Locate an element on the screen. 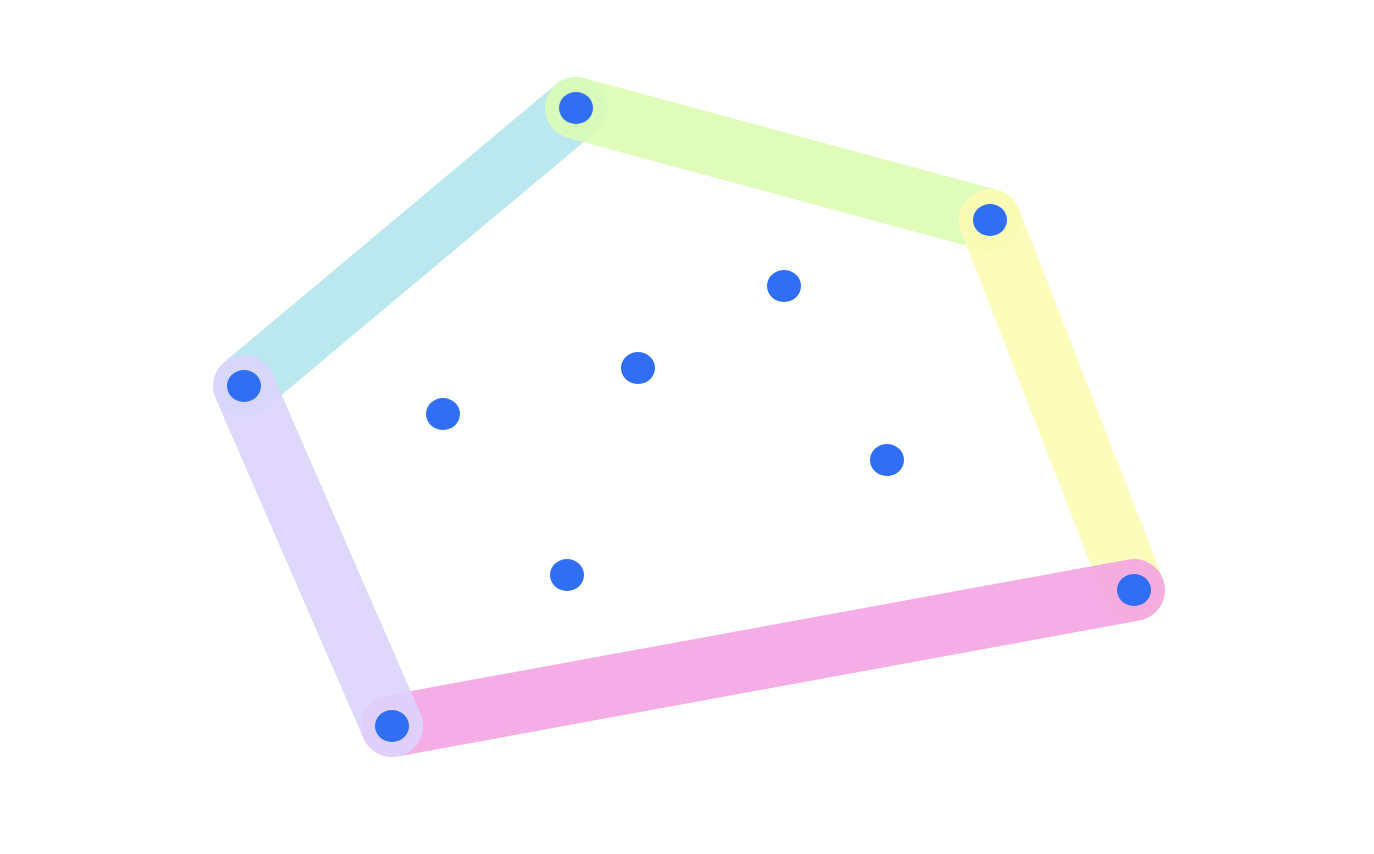  hull-point-p1 is located at coordinates (244, 386).